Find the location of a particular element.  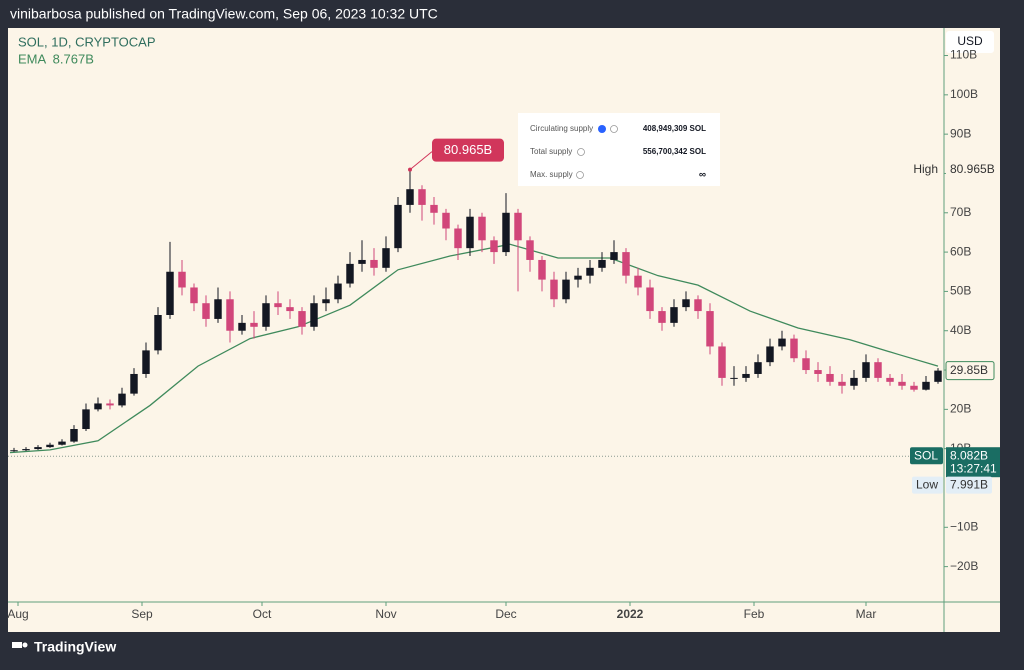

last-box is located at coordinates (970, 371).